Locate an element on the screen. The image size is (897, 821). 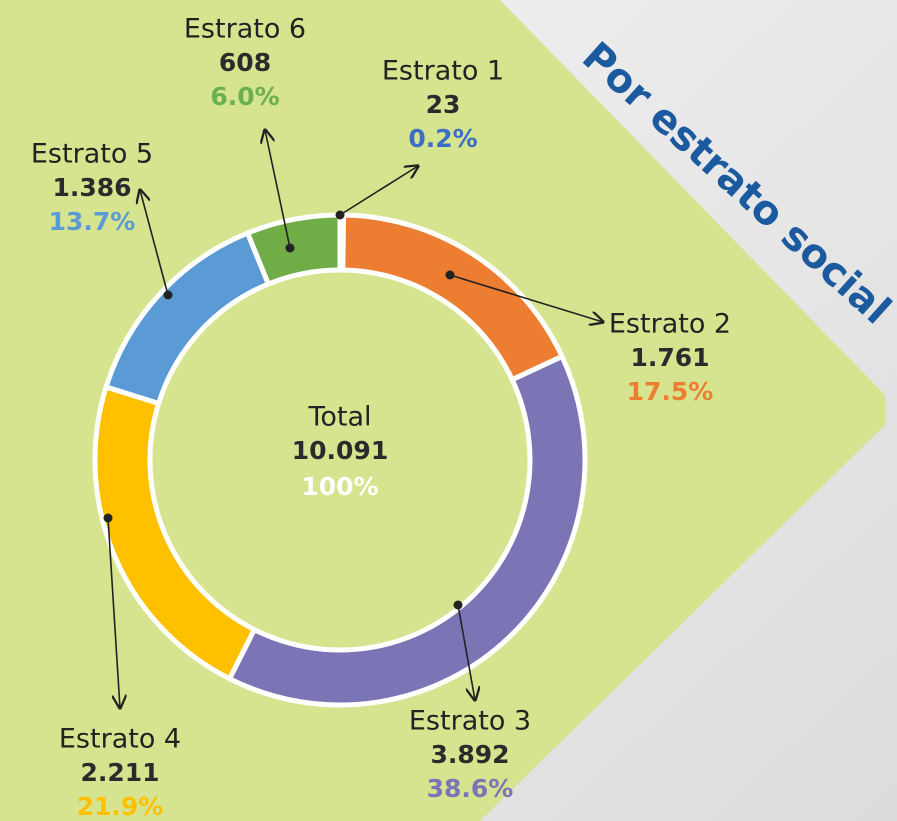
slice-name: Estrato 1 is located at coordinates (443, 71).